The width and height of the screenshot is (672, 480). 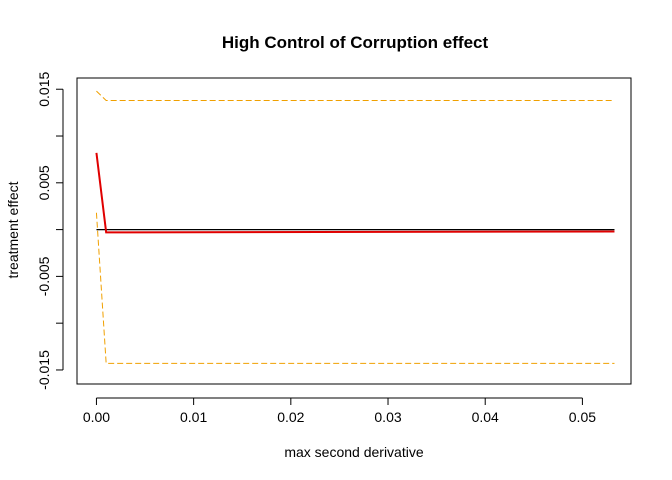 What do you see at coordinates (13, 229) in the screenshot?
I see `y-axis-label: treatment effect` at bounding box center [13, 229].